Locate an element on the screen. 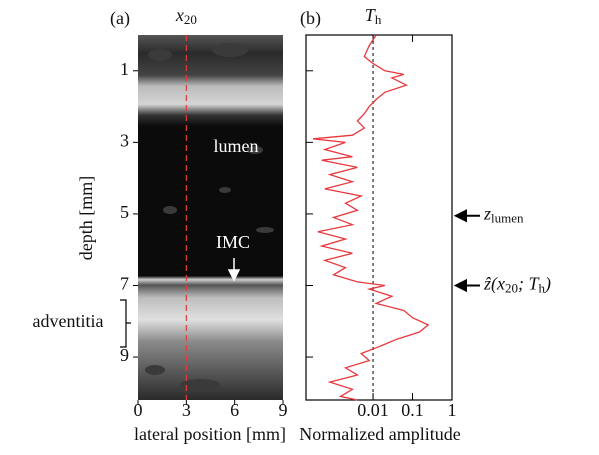 Image resolution: width=599 pixels, height=455 pixels. x-tick-label: 0.01 is located at coordinates (373, 410).